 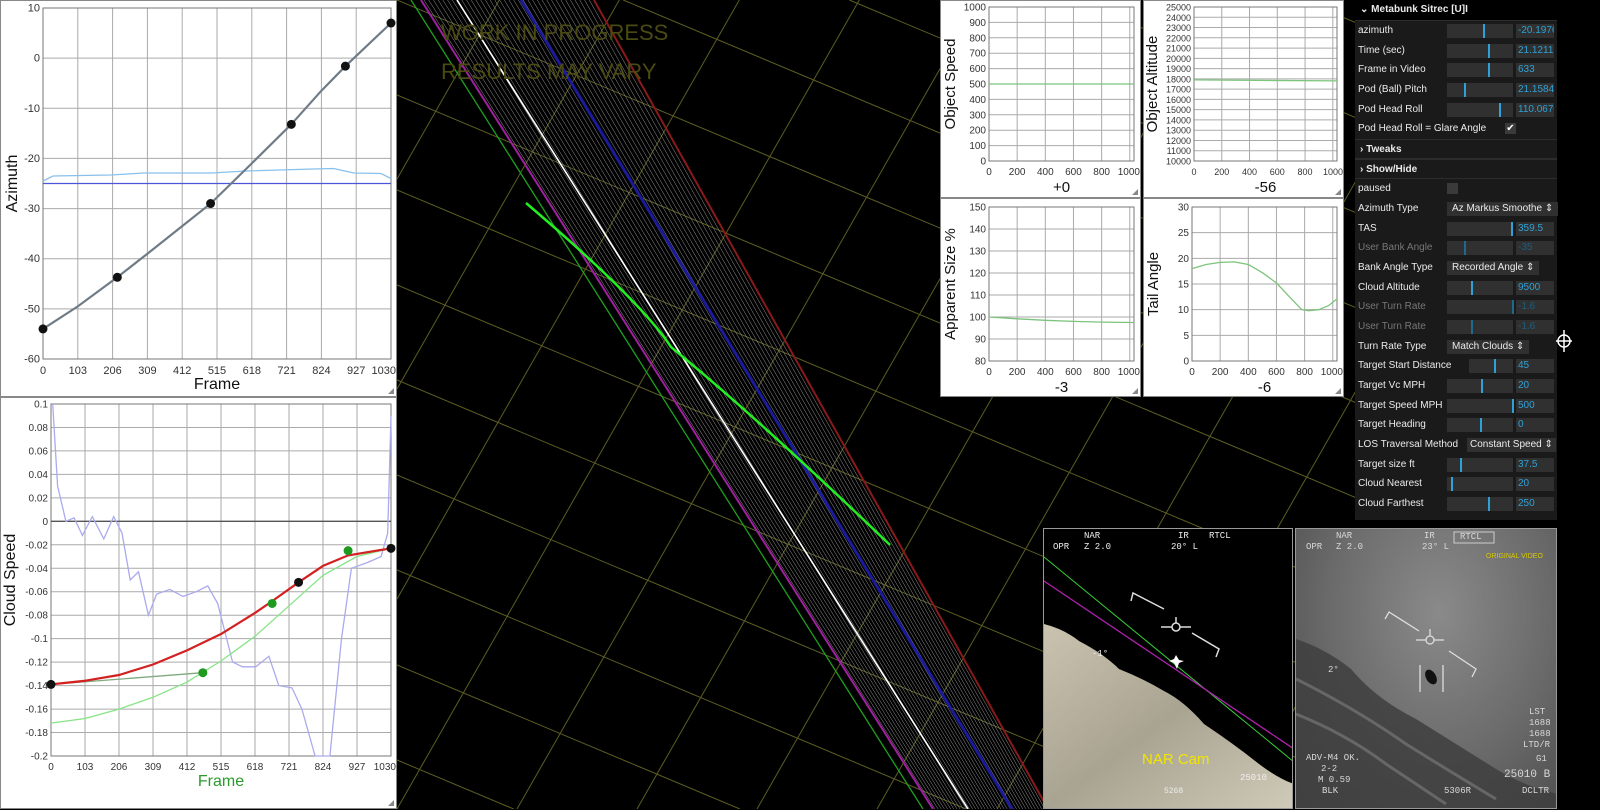 What do you see at coordinates (1511, 445) in the screenshot?
I see `los-traversal-method-select: Constant Speed ⇕` at bounding box center [1511, 445].